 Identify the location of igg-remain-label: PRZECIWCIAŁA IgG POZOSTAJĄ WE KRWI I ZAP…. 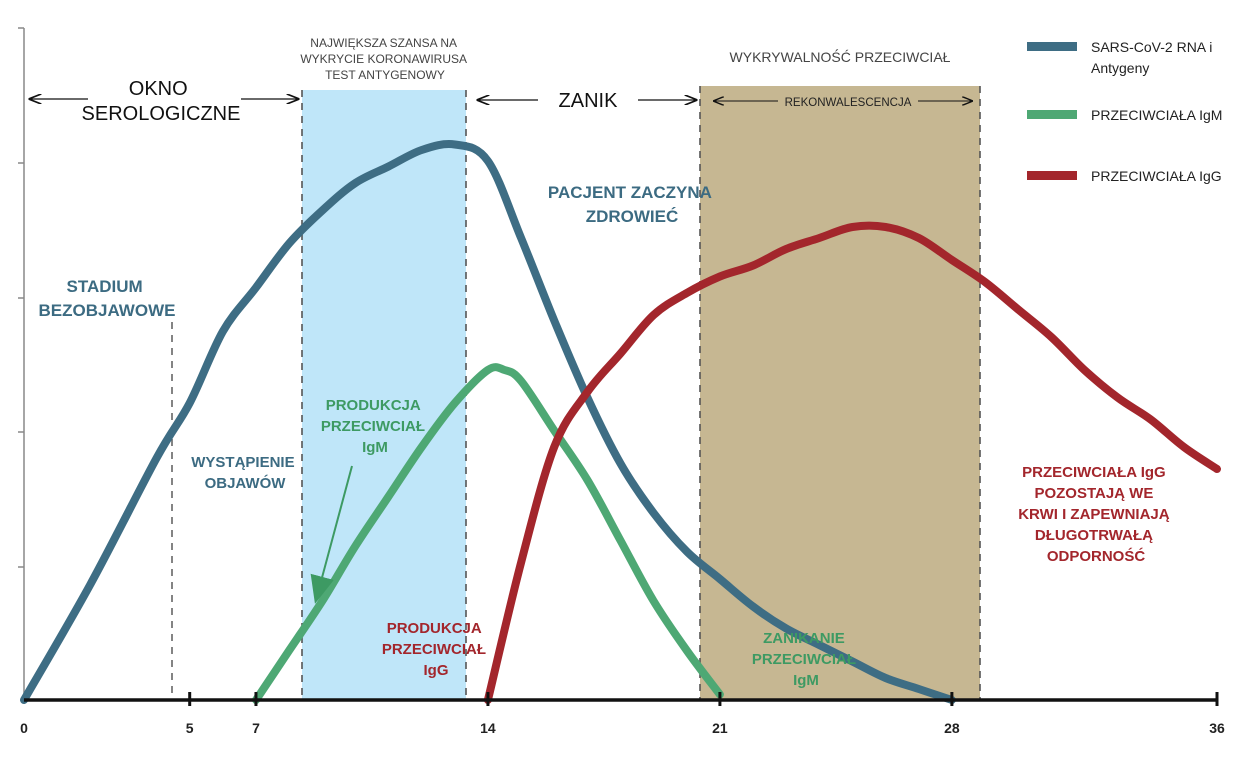
(1096, 514).